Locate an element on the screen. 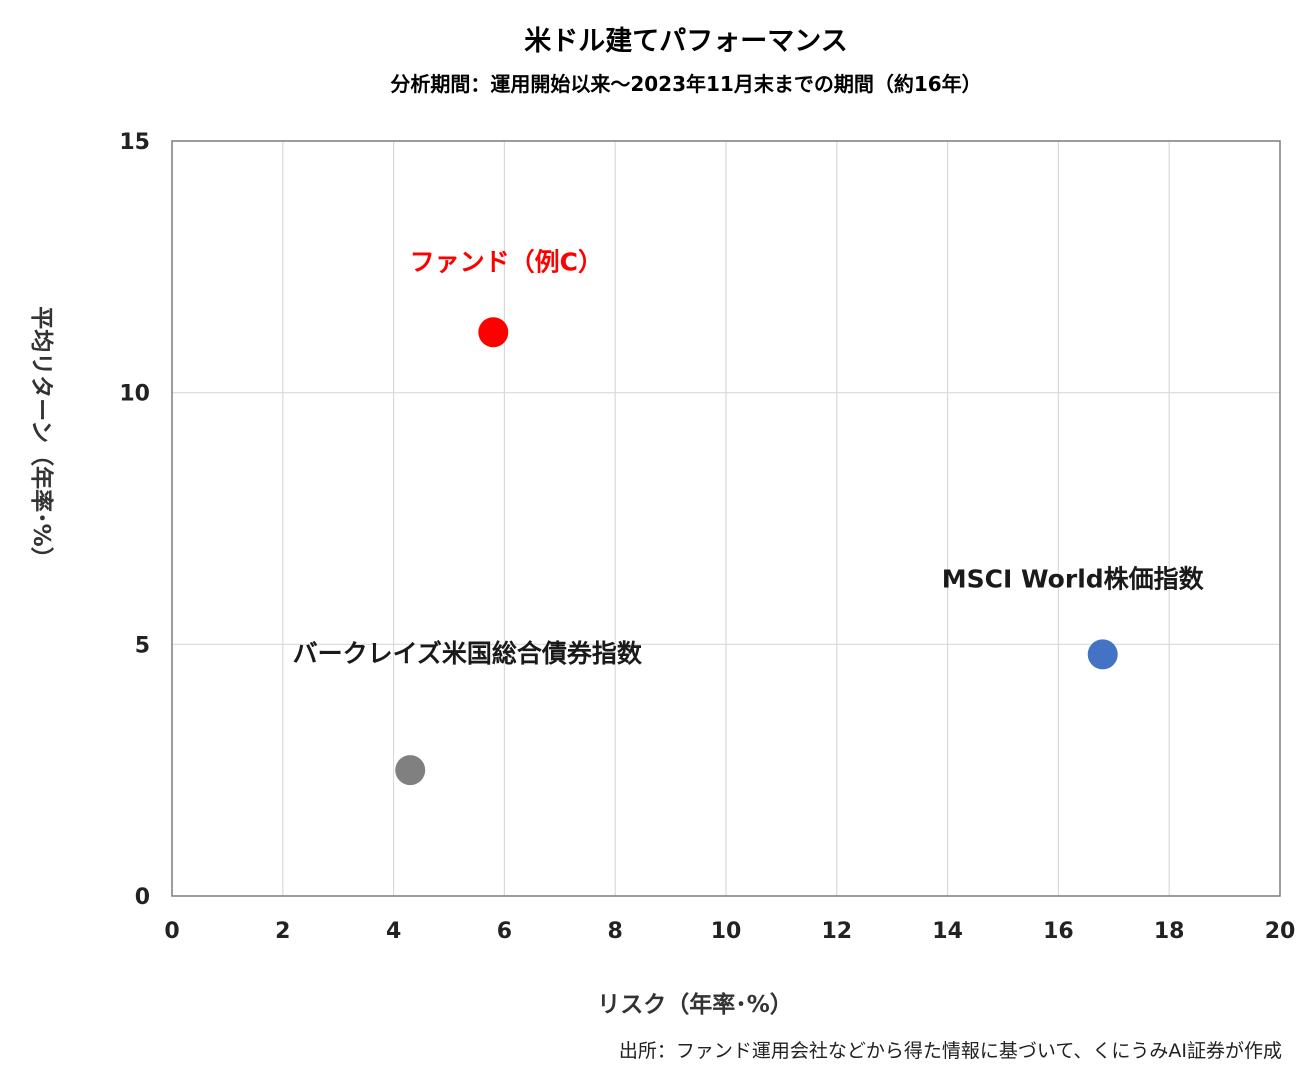 The width and height of the screenshot is (1312, 1084). x-tick-label: 12 is located at coordinates (836, 931).